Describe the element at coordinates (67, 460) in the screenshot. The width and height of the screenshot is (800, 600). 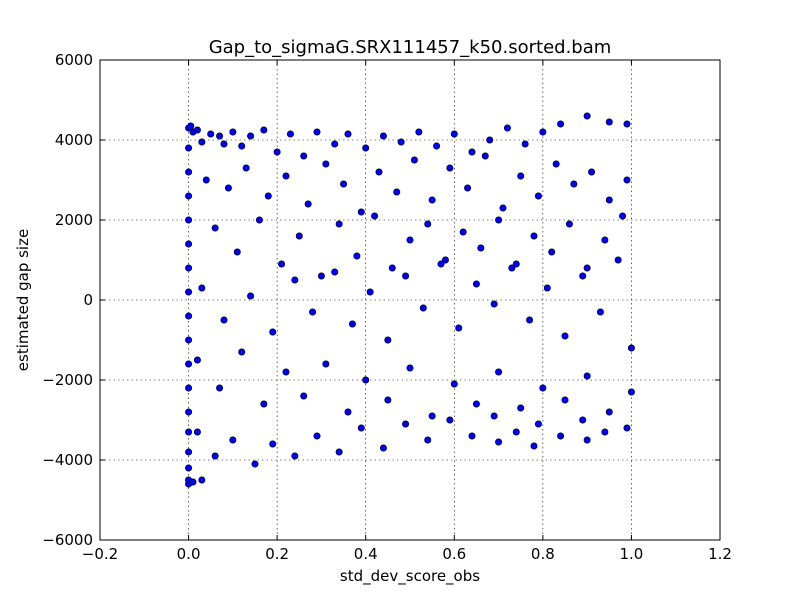
I see `y-tick-label: −4000` at that location.